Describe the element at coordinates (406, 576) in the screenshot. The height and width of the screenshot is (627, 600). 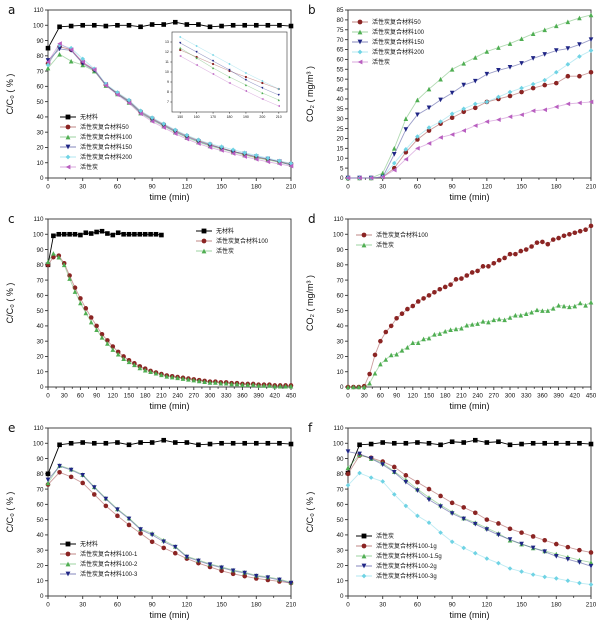
I see `legend-label: 活性炭复合材料100-3g` at that location.